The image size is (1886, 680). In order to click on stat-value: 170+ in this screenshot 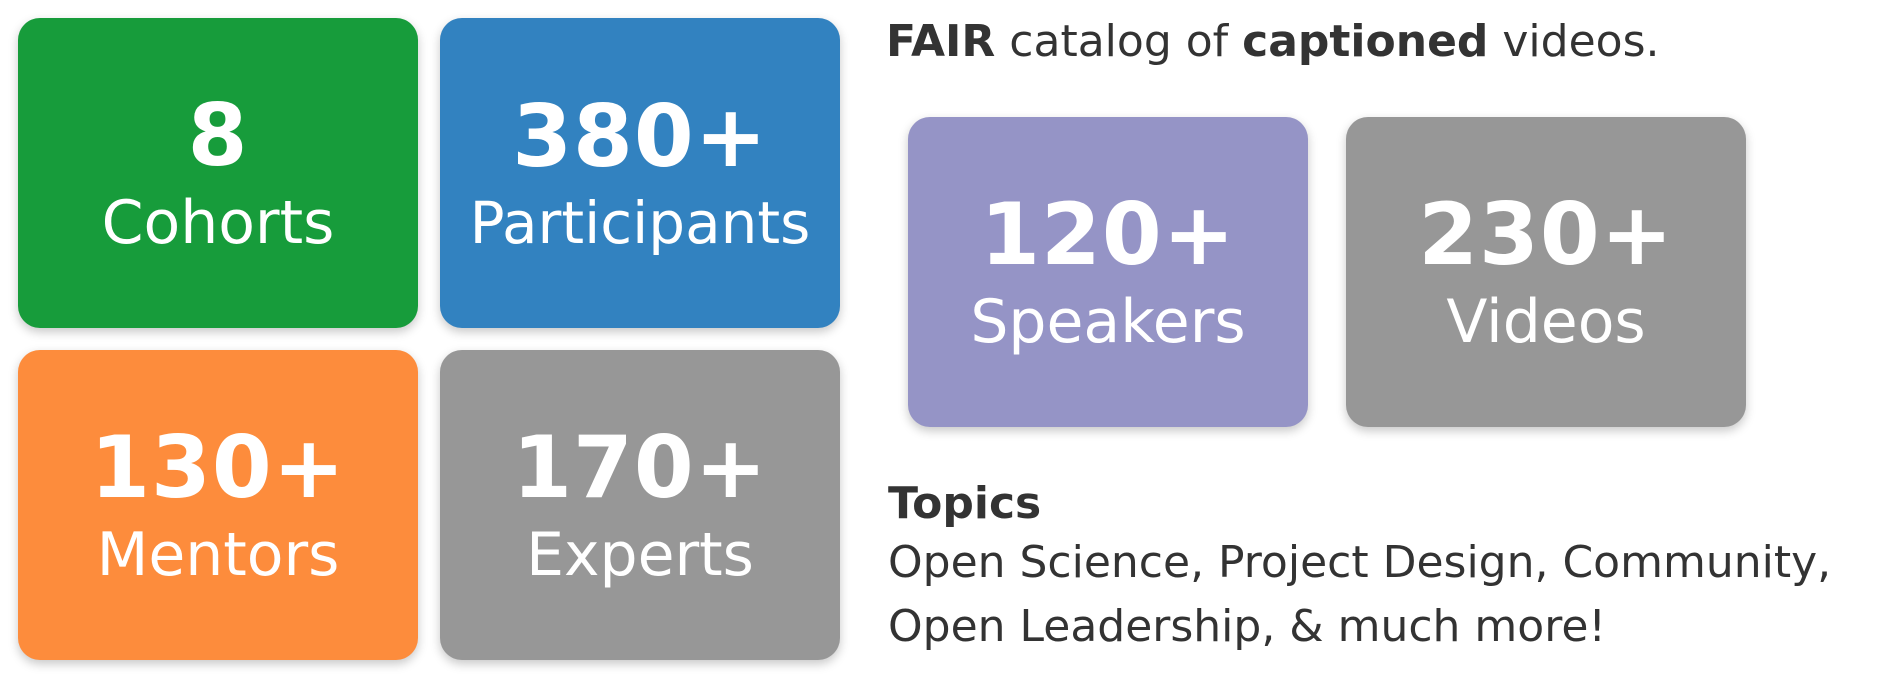, I will do `click(640, 468)`.